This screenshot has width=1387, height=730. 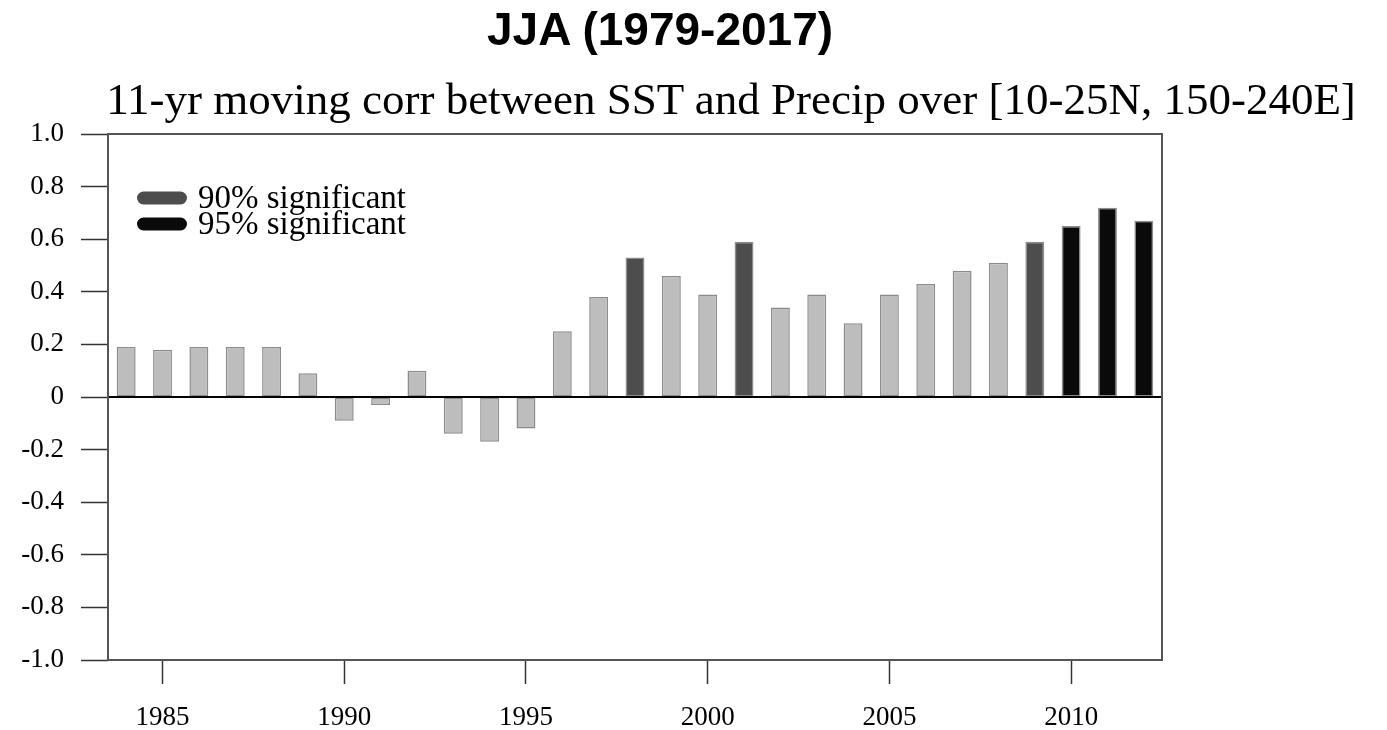 What do you see at coordinates (525, 715) in the screenshot?
I see `x-tick-label: 1995` at bounding box center [525, 715].